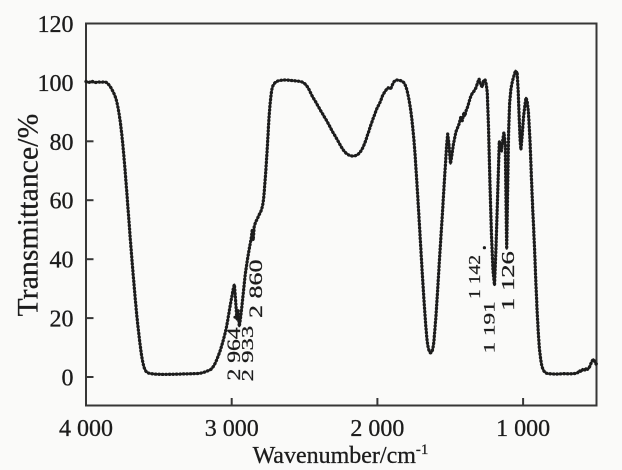 This screenshot has width=622, height=470. Describe the element at coordinates (29, 215) in the screenshot. I see `svg-text: Transmittance/%` at that location.